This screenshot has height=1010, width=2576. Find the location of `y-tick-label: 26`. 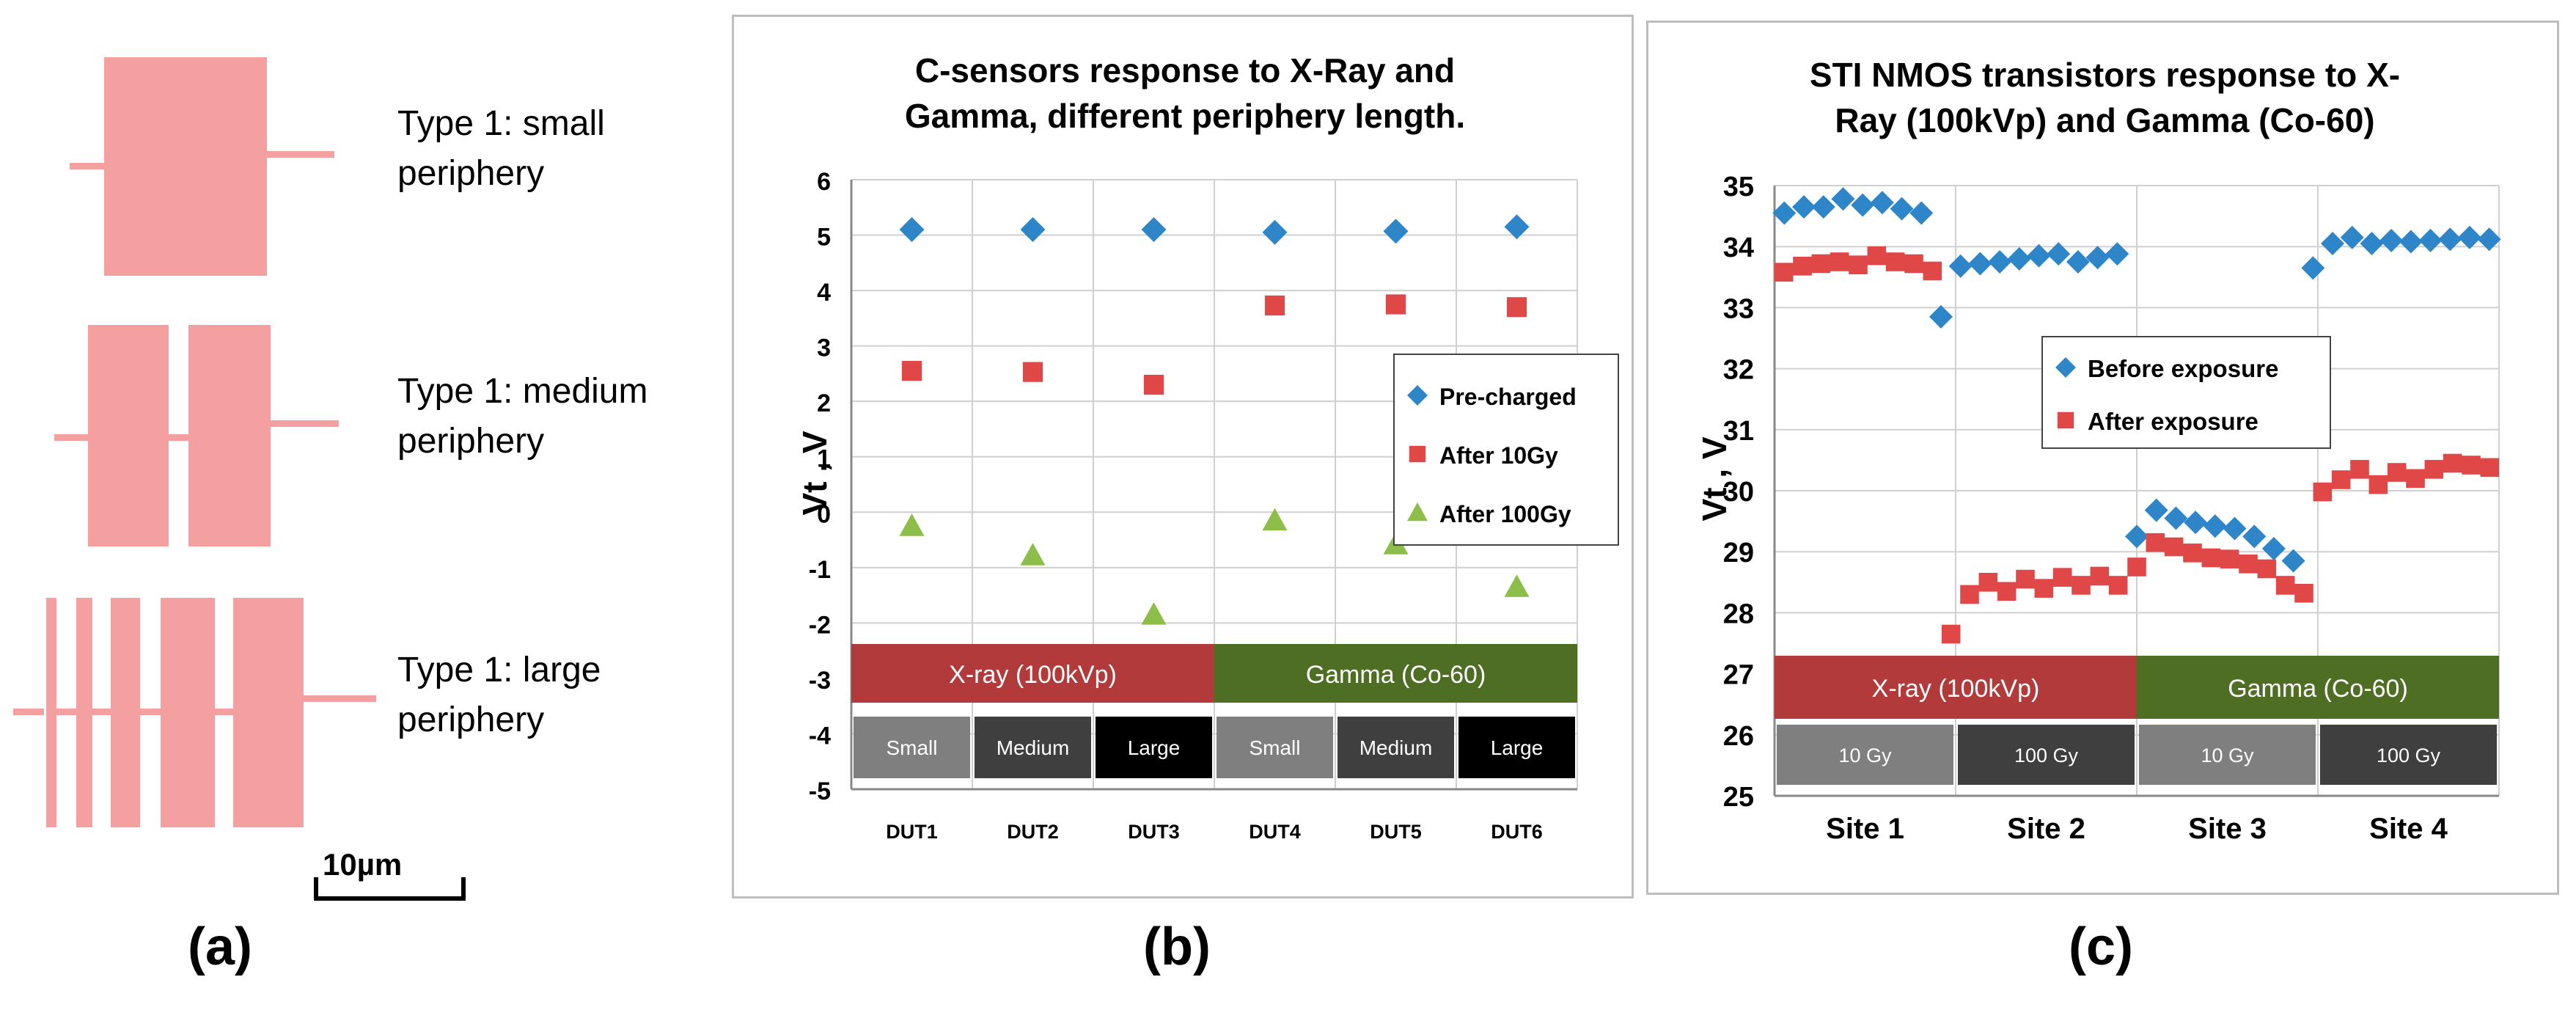

y-tick-label: 26 is located at coordinates (1739, 736).